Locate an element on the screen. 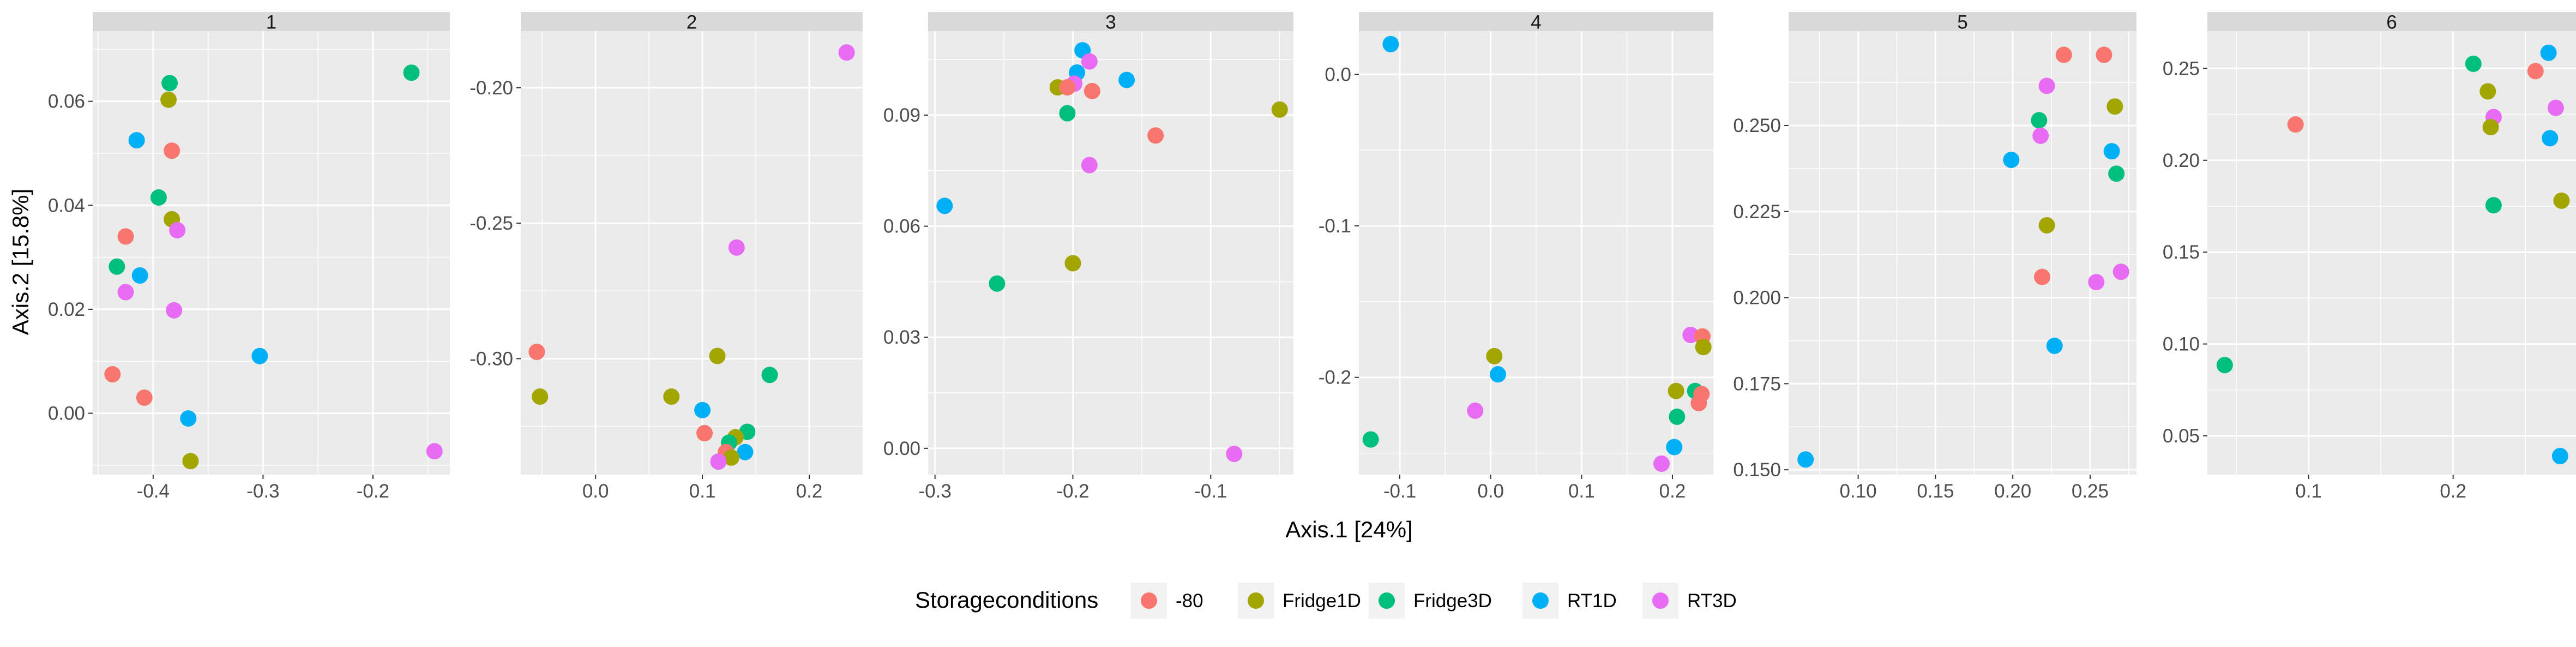 Image resolution: width=2576 pixels, height=647 pixels. x-tick-label: 0.0 is located at coordinates (595, 491).